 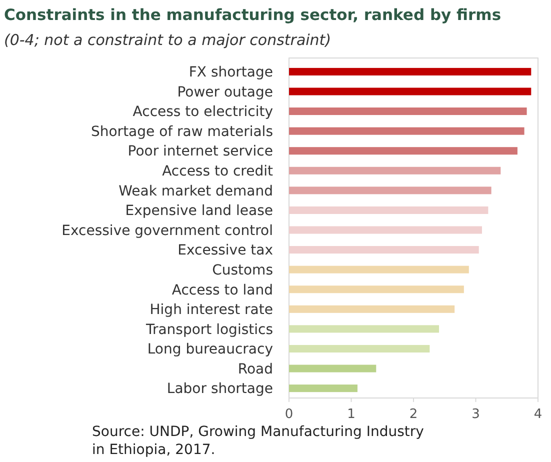 What do you see at coordinates (413, 414) in the screenshot?
I see `x-tick-label: 2` at bounding box center [413, 414].